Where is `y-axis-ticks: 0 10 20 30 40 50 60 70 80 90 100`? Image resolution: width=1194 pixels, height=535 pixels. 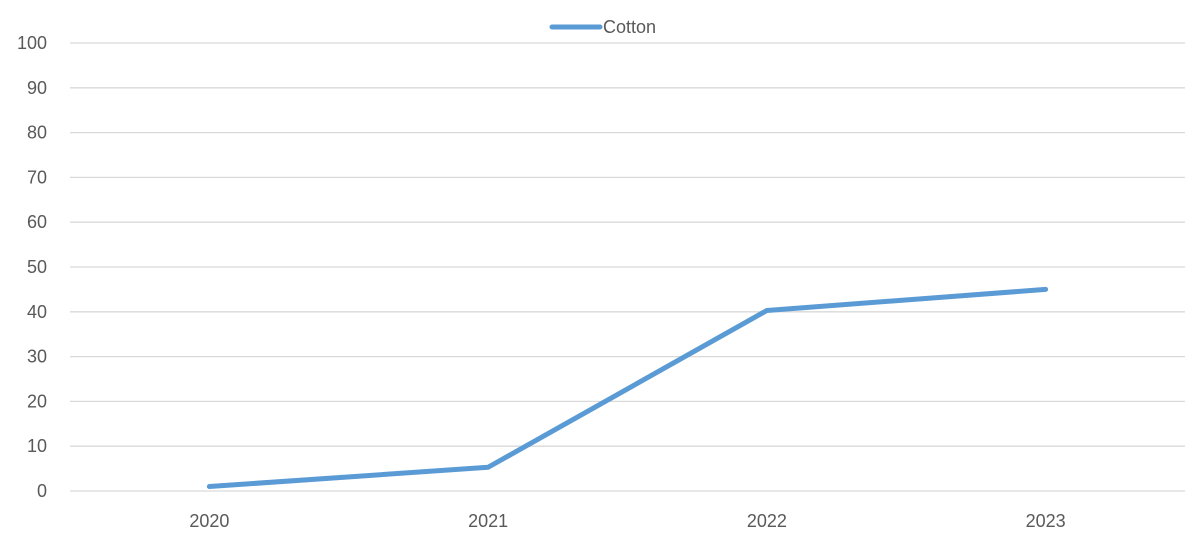 y-axis-ticks: 0 10 20 30 40 50 60 70 80 90 100 is located at coordinates (32, 267).